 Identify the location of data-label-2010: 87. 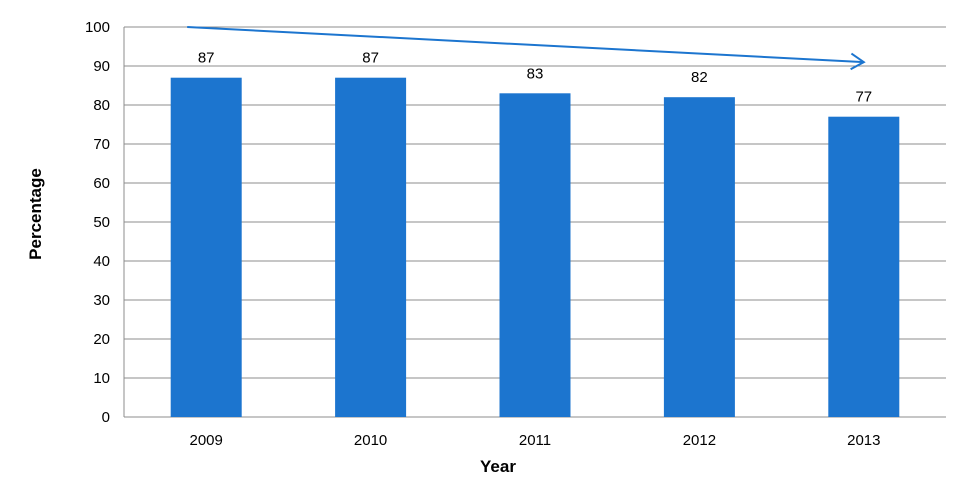
(370, 58).